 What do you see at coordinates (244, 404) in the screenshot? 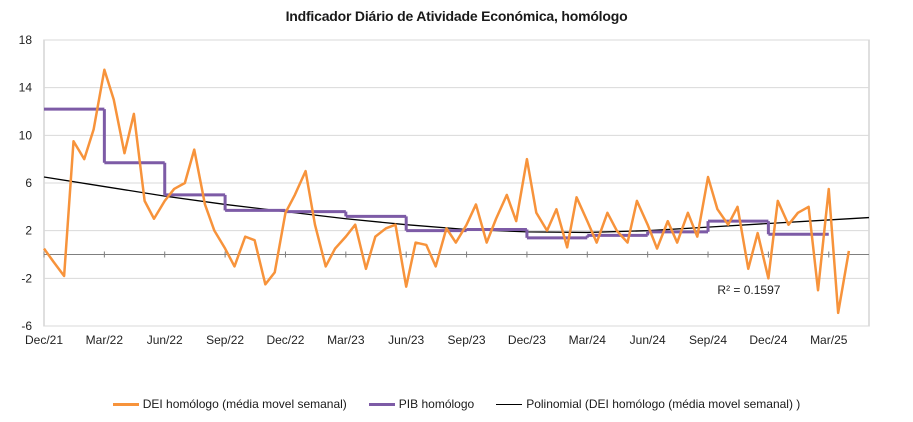
I see `legend-label-dei: DEI homólogo (média movel semanal)` at bounding box center [244, 404].